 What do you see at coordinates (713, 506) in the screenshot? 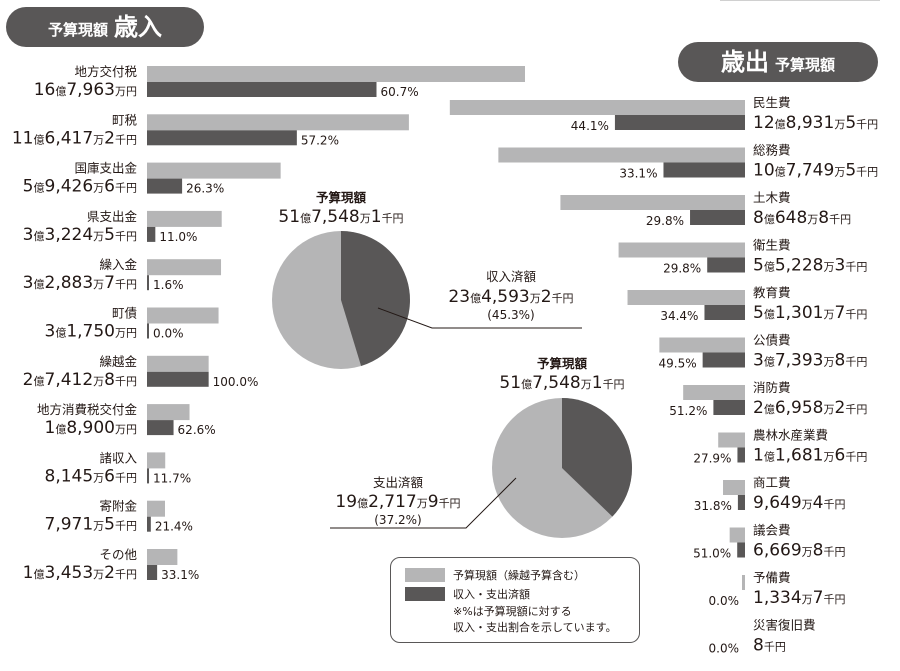
I see `expenditure-percent-label: 31.8%` at bounding box center [713, 506].